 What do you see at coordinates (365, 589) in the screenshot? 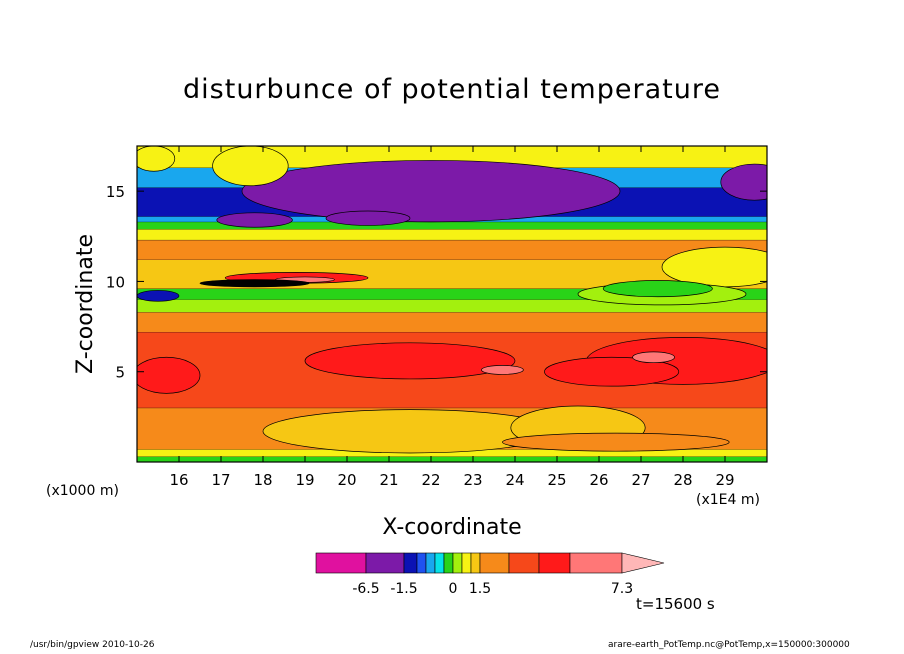
I see `colorbar-tick-label: -6.5` at bounding box center [365, 589].